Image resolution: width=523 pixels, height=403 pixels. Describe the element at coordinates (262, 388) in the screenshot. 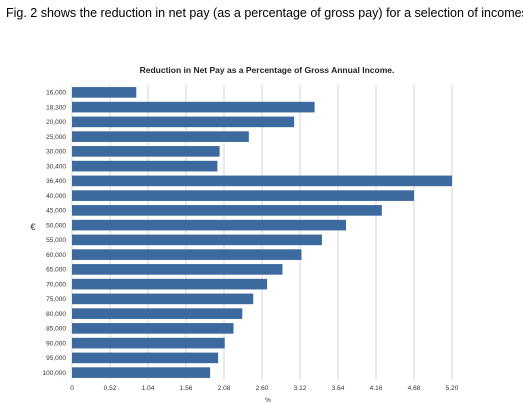

I see `x-tick-label: 2.60` at that location.